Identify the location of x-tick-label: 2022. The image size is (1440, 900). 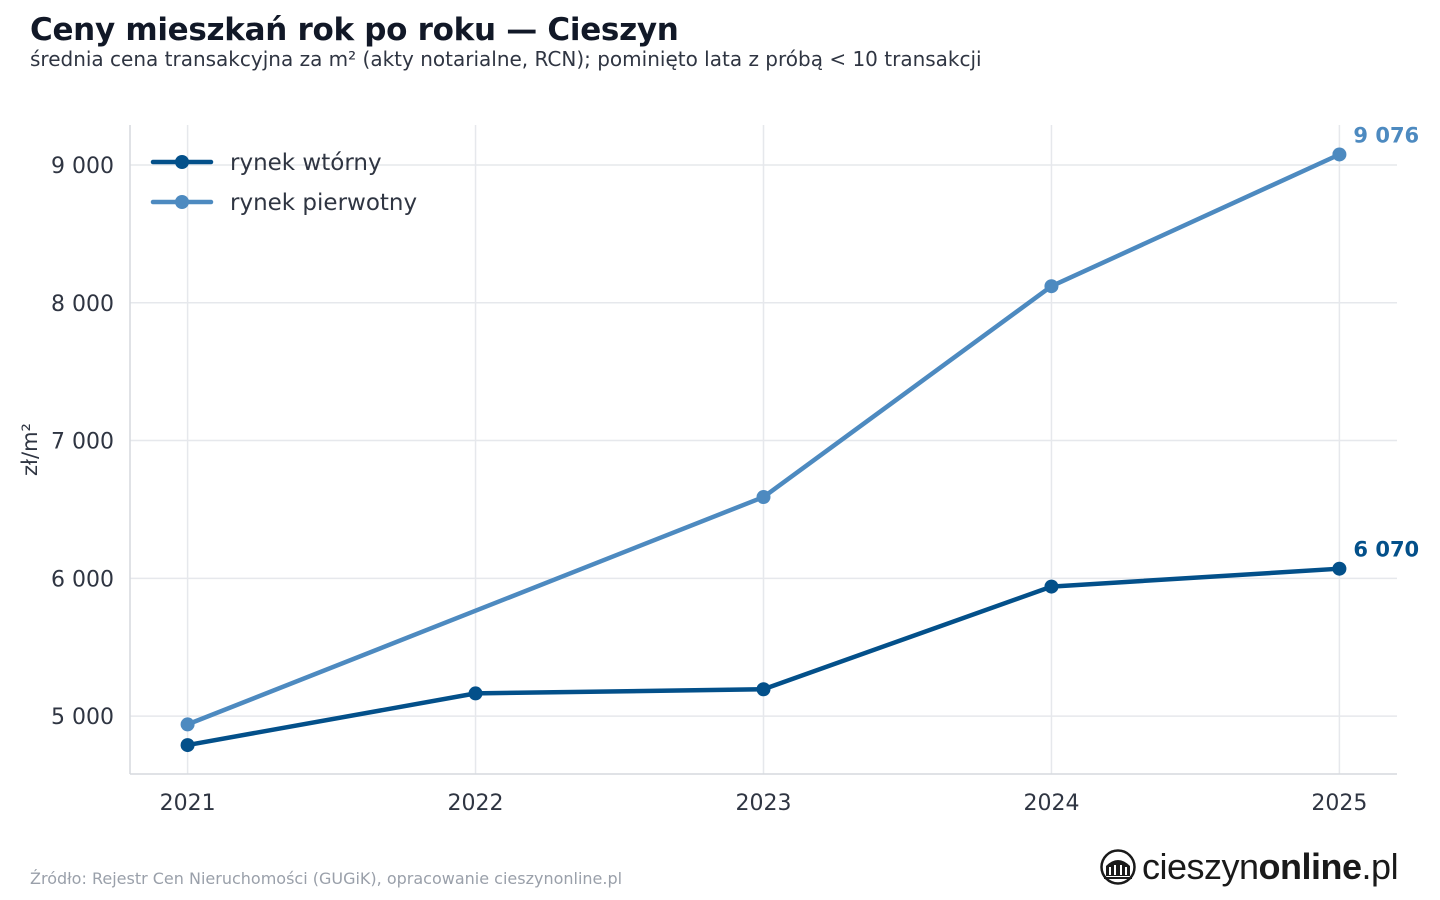
(476, 803).